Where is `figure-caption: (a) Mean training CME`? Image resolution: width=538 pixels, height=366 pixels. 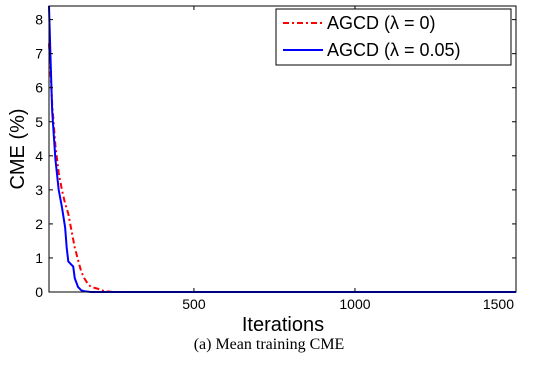
figure-caption: (a) Mean training CME is located at coordinates (269, 344).